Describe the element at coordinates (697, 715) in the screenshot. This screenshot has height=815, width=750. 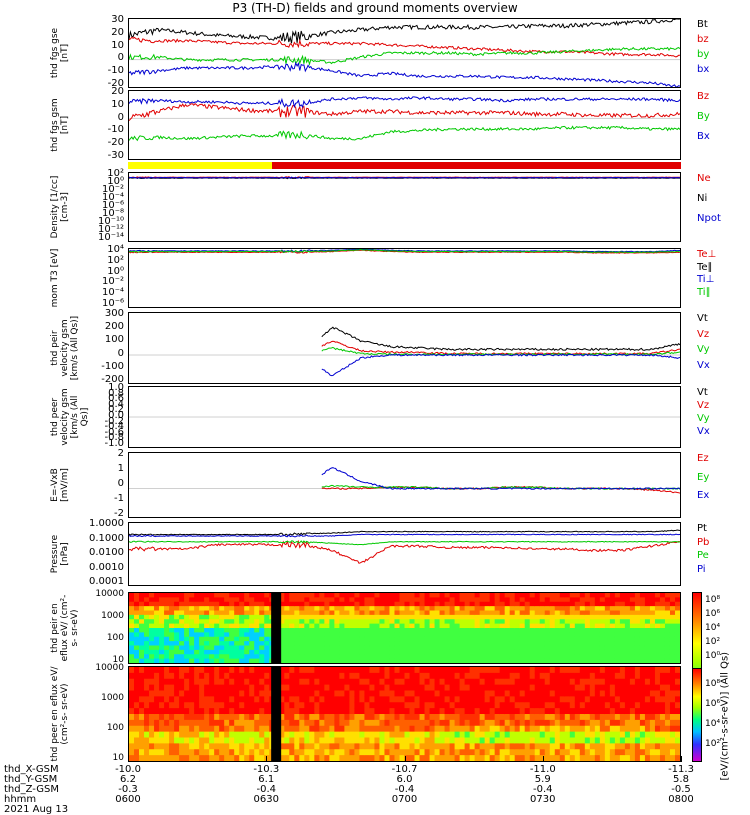
I see `colorbar-lower` at that location.